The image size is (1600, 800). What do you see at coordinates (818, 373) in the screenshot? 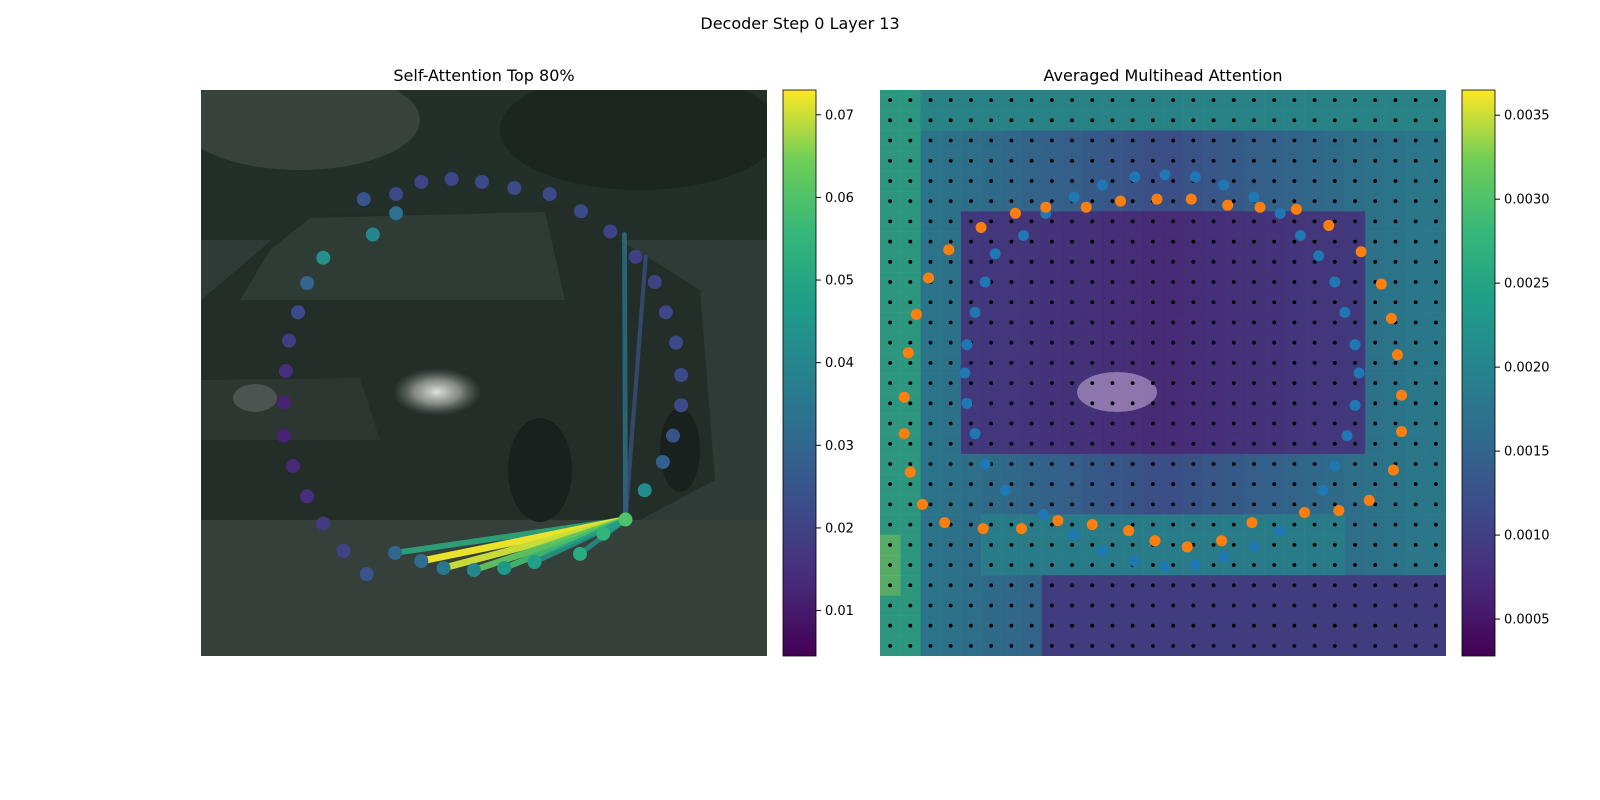
I see `left-colorbar: 0.01 0.02 0.03 0.04 0.05 0.06 0.07` at bounding box center [818, 373].